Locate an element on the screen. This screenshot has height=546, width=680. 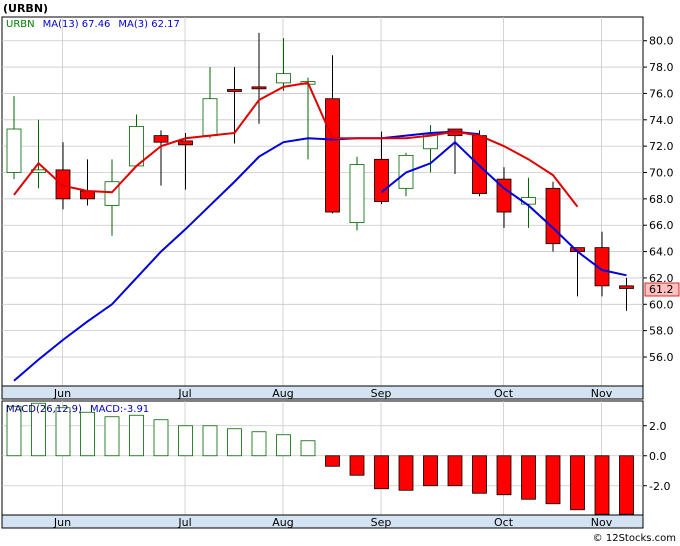
price-legend-item: MA(13) 67.46 is located at coordinates (77, 24).